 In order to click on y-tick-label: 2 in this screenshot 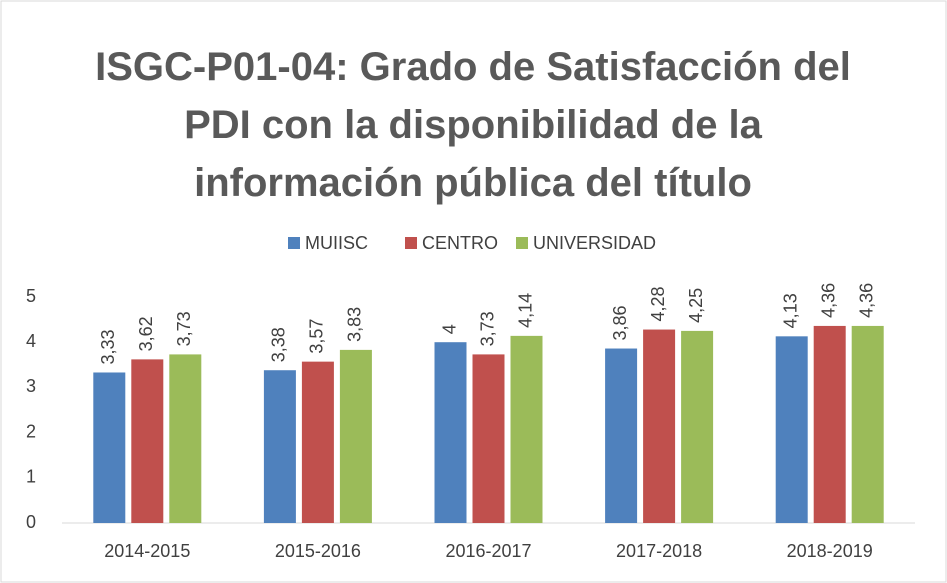, I will do `click(31, 431)`.